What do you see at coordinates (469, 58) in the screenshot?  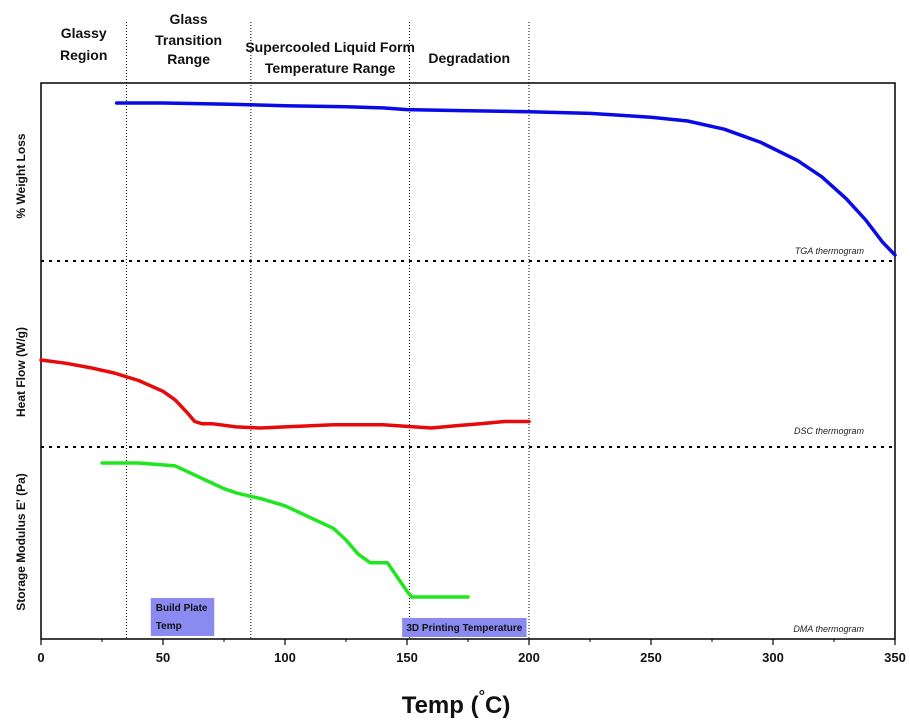 I see `region-label-4-line-1: Degradation` at bounding box center [469, 58].